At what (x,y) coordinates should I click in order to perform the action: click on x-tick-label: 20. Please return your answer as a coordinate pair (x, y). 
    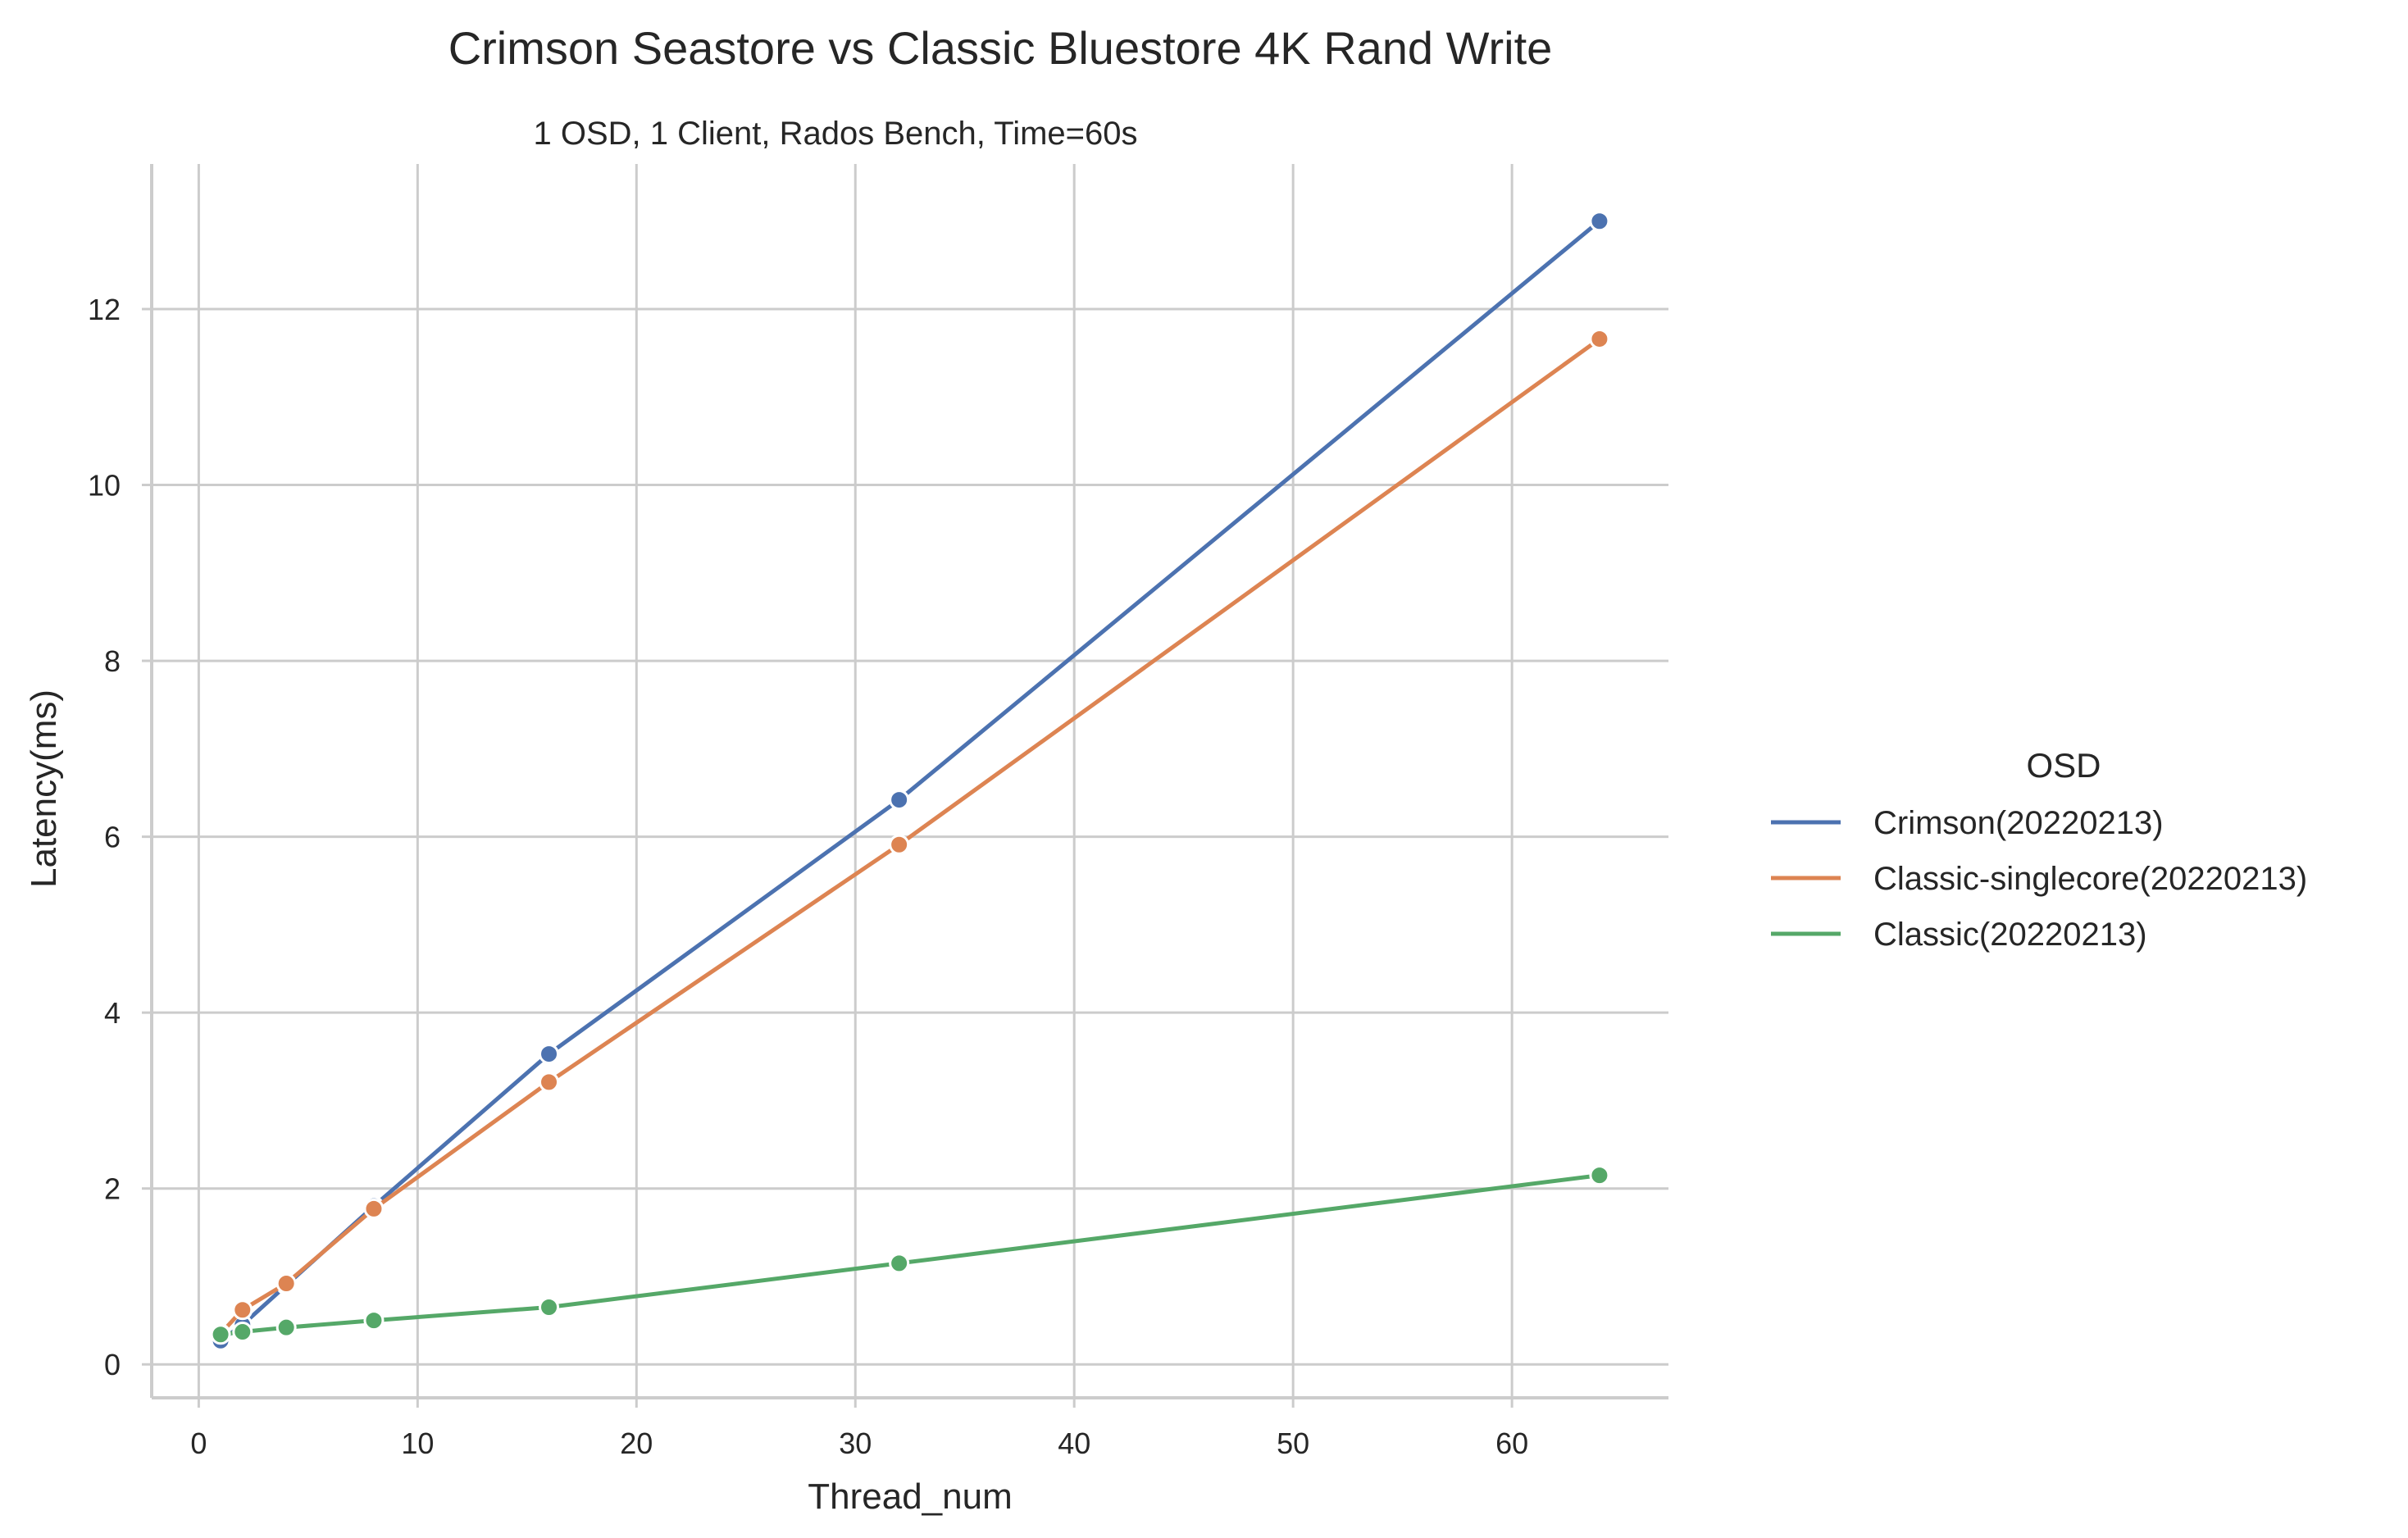
    Looking at the image, I should click on (636, 1443).